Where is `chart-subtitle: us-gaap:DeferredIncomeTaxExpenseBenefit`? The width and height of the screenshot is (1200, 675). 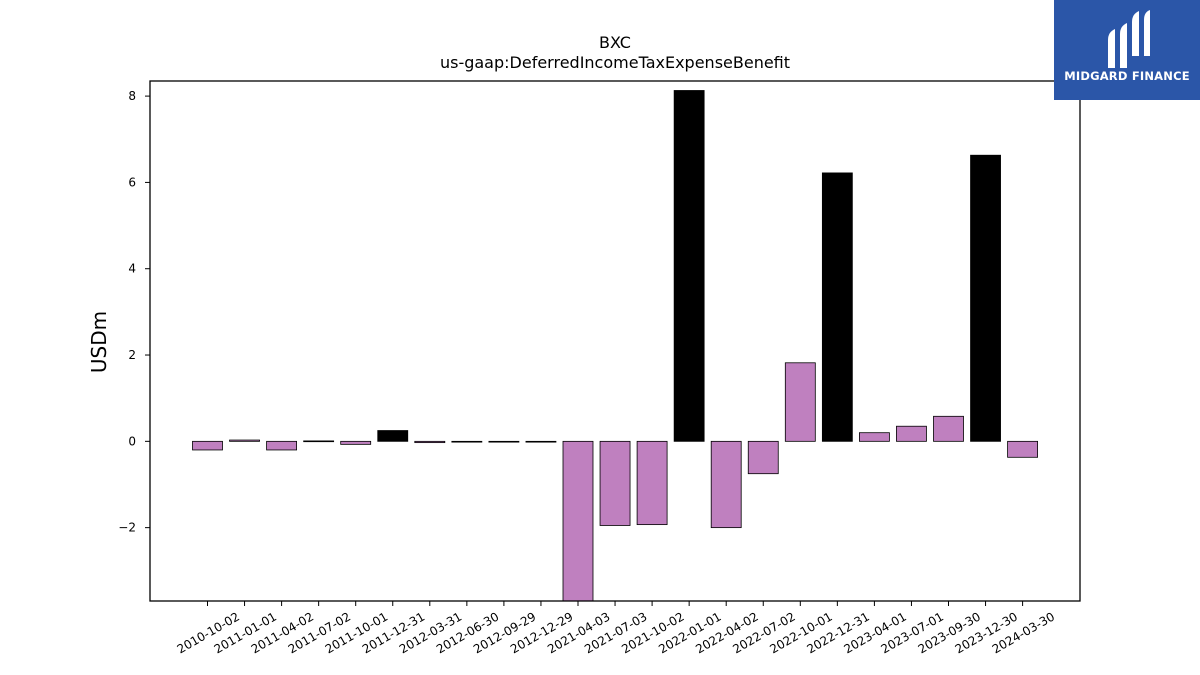 chart-subtitle: us-gaap:DeferredIncomeTaxExpenseBenefit is located at coordinates (615, 62).